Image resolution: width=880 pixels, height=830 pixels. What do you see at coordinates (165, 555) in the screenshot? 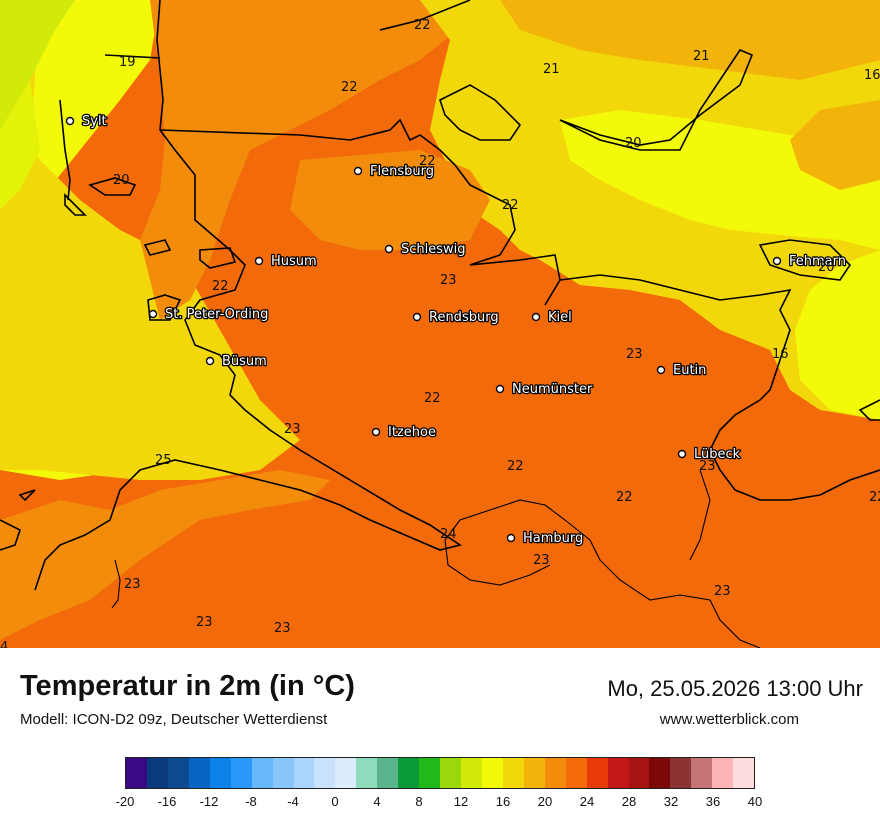
I see `temperature-field-21-south` at bounding box center [165, 555].